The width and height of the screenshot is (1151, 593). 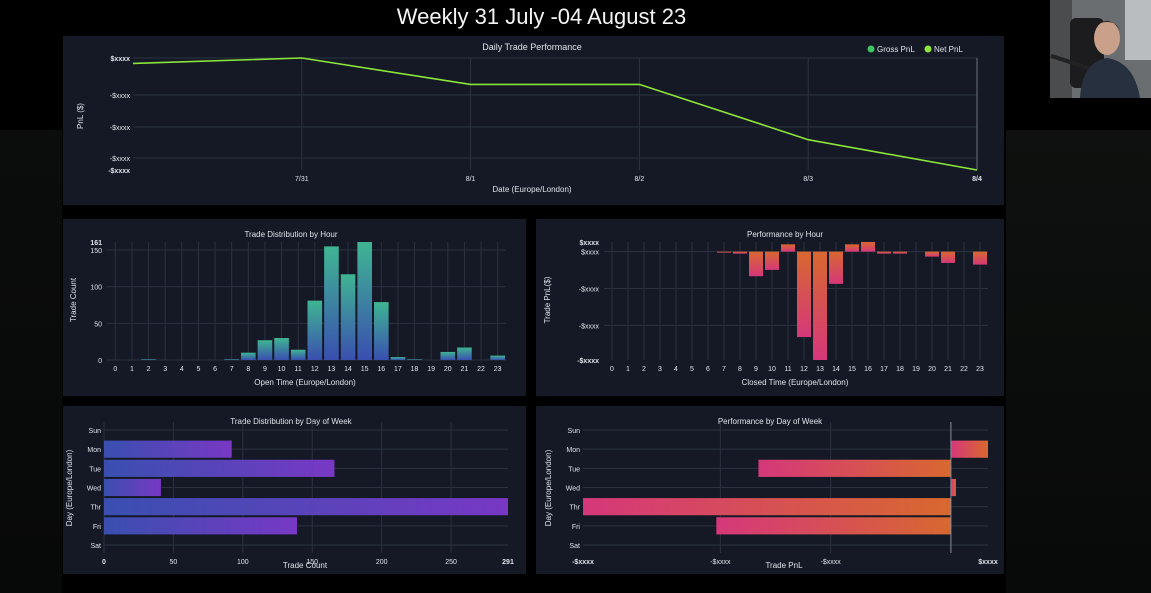 What do you see at coordinates (795, 382) in the screenshot?
I see `x-axis-title: Closed Time (Europe/London)` at bounding box center [795, 382].